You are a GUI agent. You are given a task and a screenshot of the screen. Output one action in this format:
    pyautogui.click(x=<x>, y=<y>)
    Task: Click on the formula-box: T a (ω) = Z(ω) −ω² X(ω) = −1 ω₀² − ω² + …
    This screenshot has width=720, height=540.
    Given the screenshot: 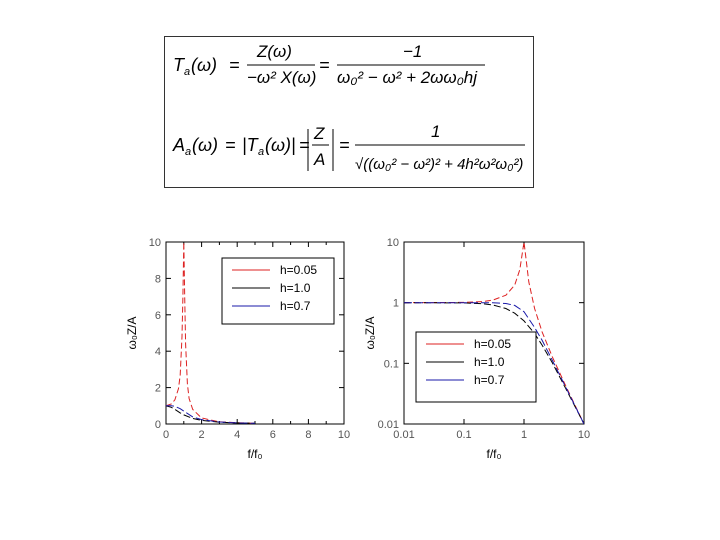 What is the action you would take?
    pyautogui.click(x=349, y=112)
    